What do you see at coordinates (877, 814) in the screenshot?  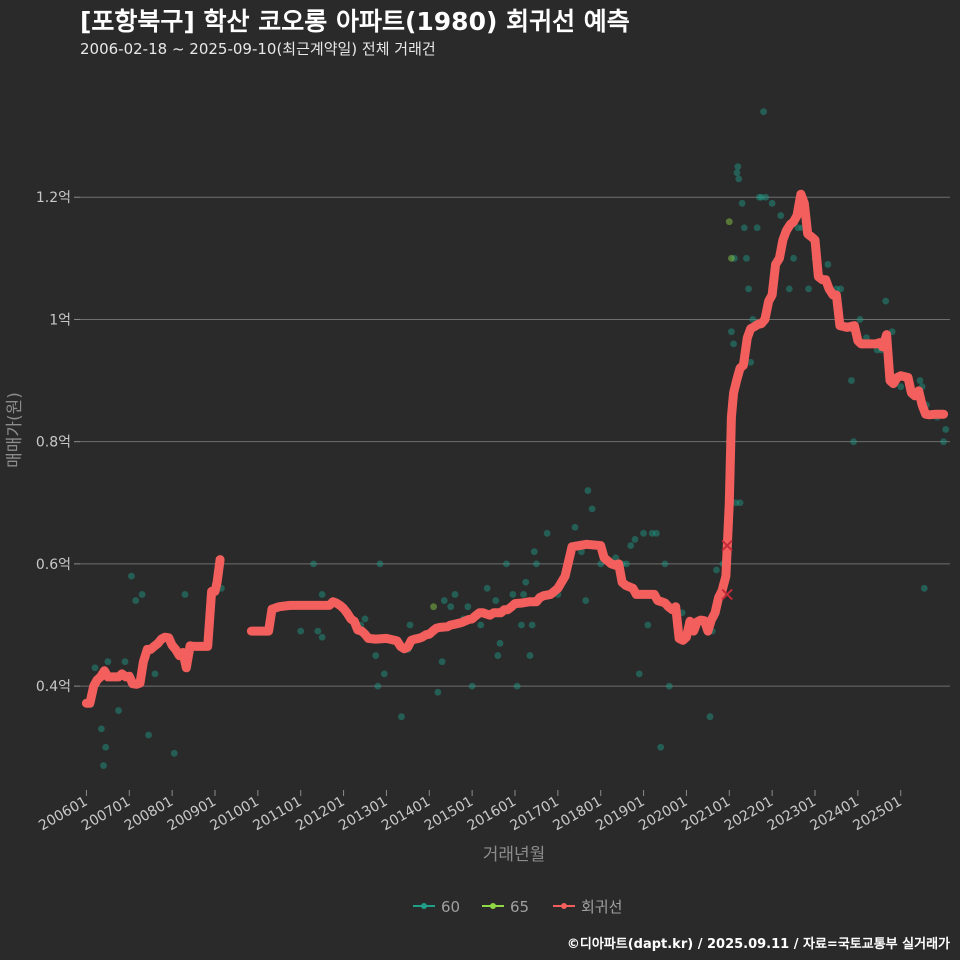 I see `x-tick-label-19: 202501` at bounding box center [877, 814].